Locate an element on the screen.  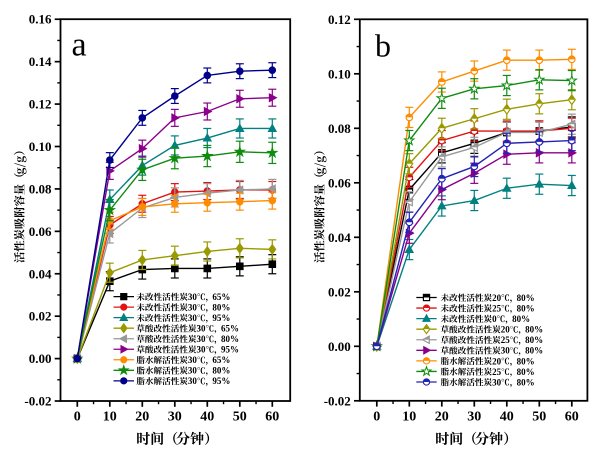
svg-text: a is located at coordinates (79, 45).